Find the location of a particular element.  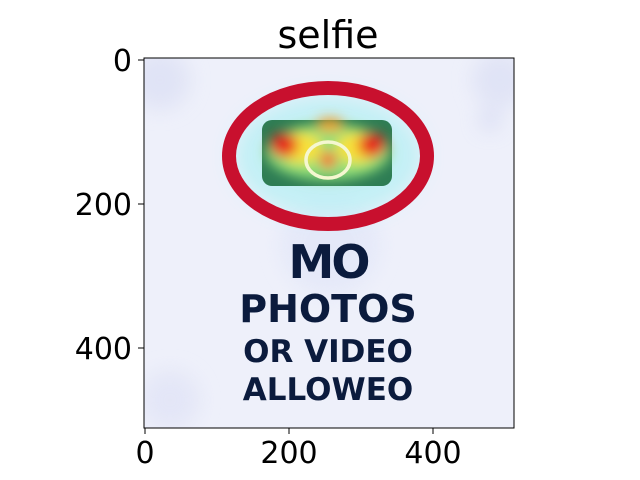

x-tick-label: 0 is located at coordinates (144, 453).